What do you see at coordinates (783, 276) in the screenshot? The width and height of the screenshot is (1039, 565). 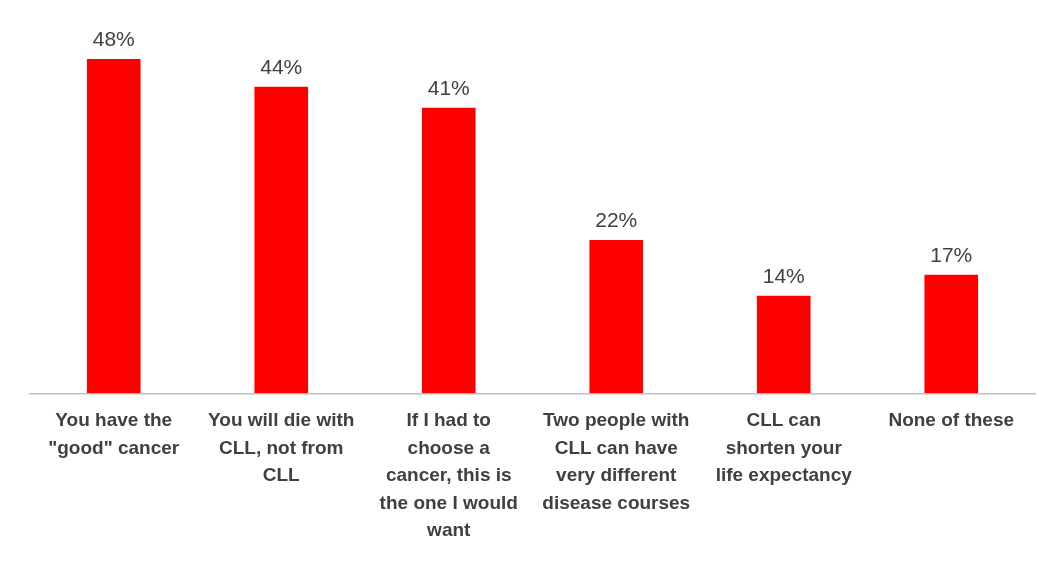 I see `data-label: 14%` at bounding box center [783, 276].